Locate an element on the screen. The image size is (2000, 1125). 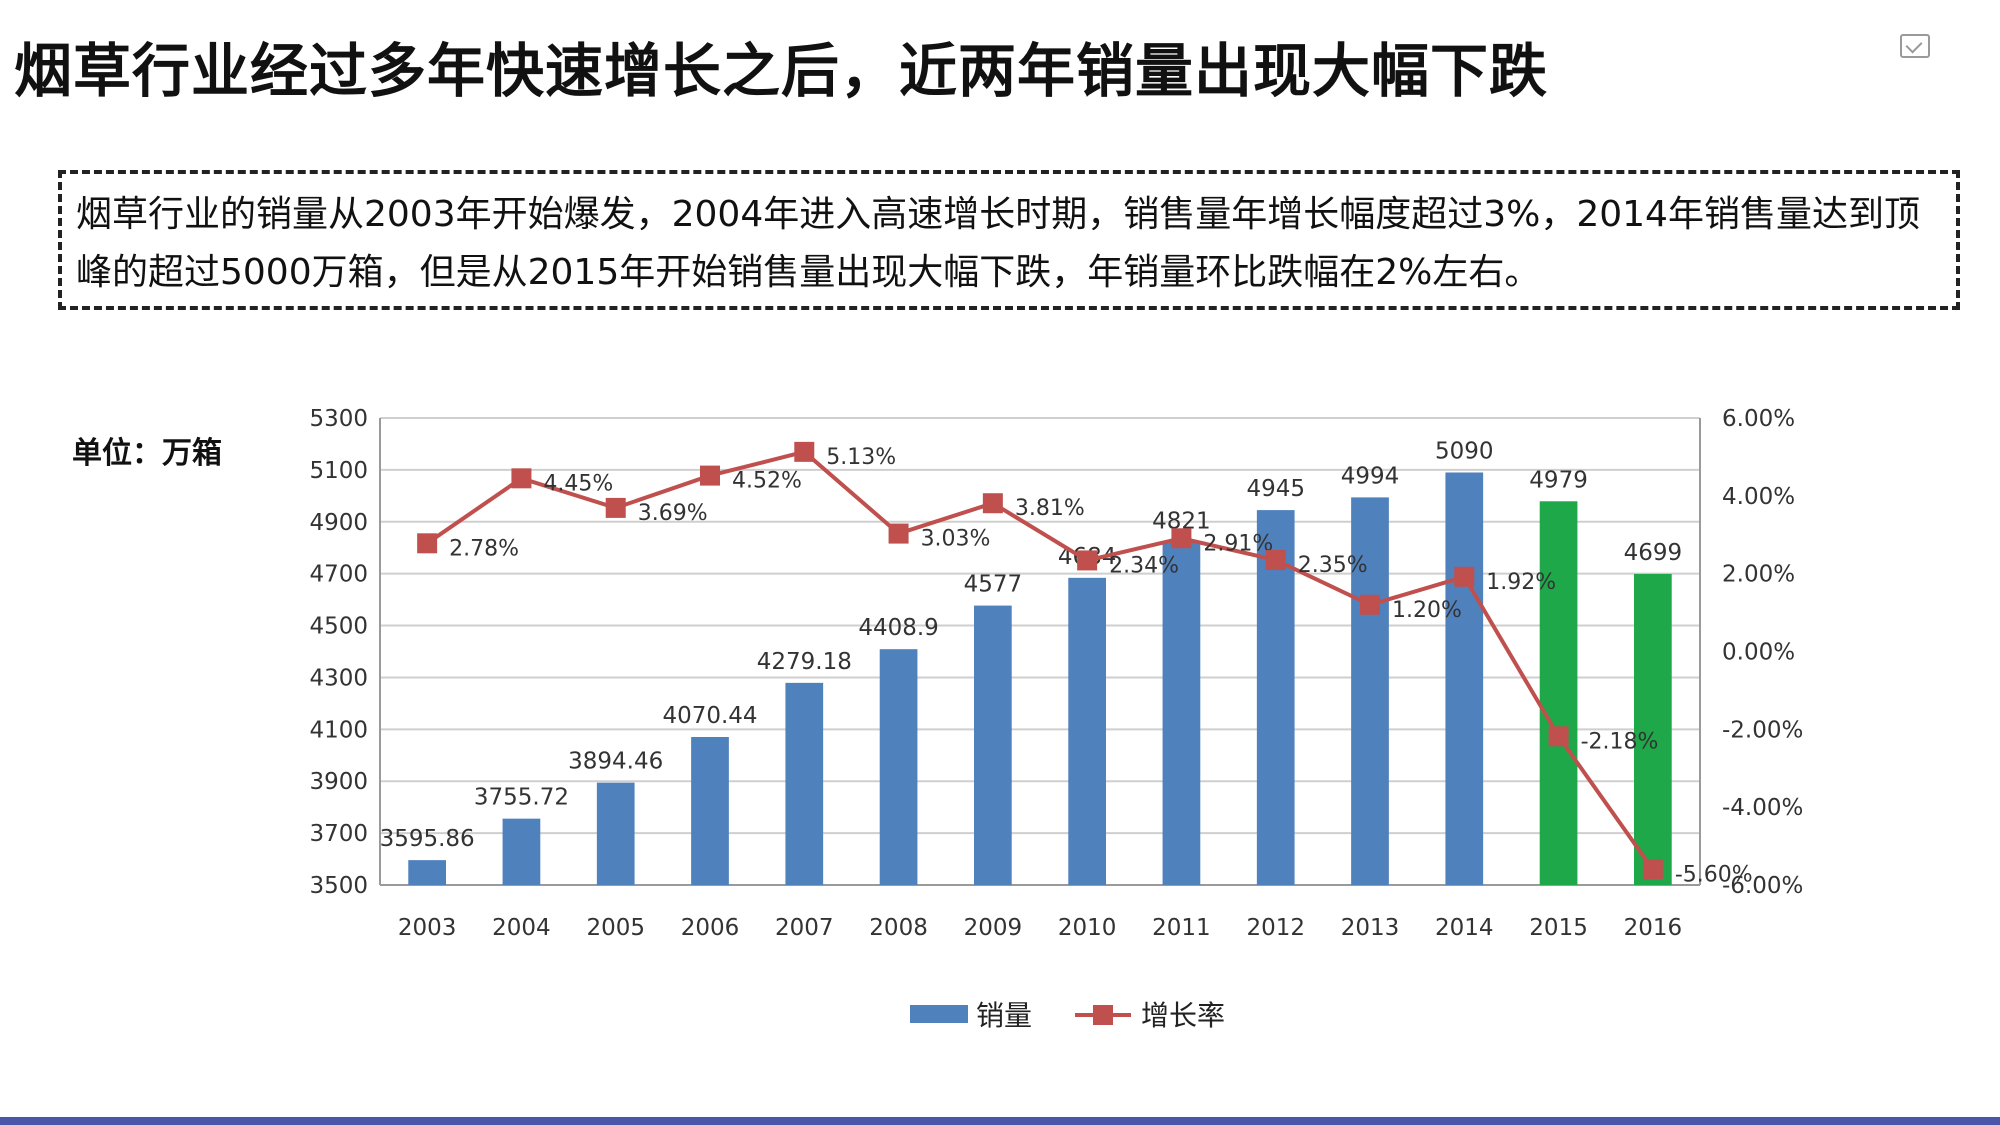
x-tick-label: 2013 is located at coordinates (1370, 928).